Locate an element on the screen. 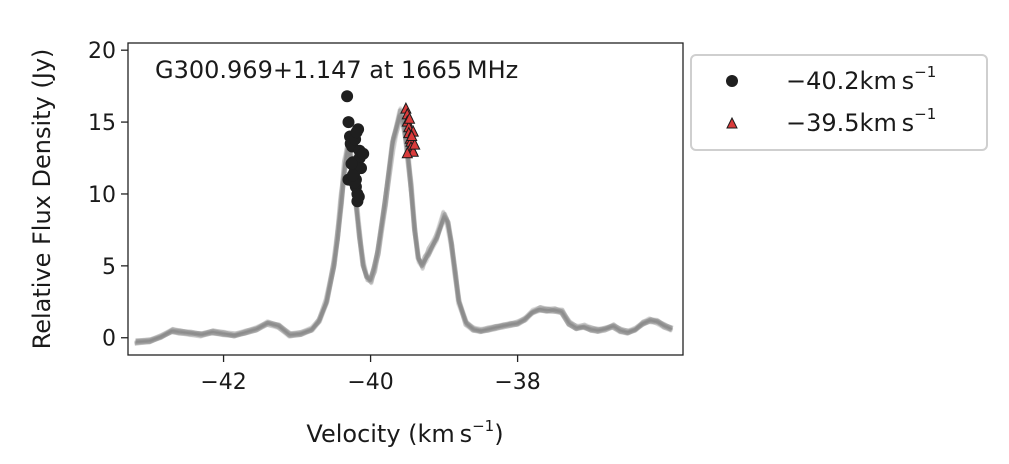  legend-marker-circle is located at coordinates (732, 81).